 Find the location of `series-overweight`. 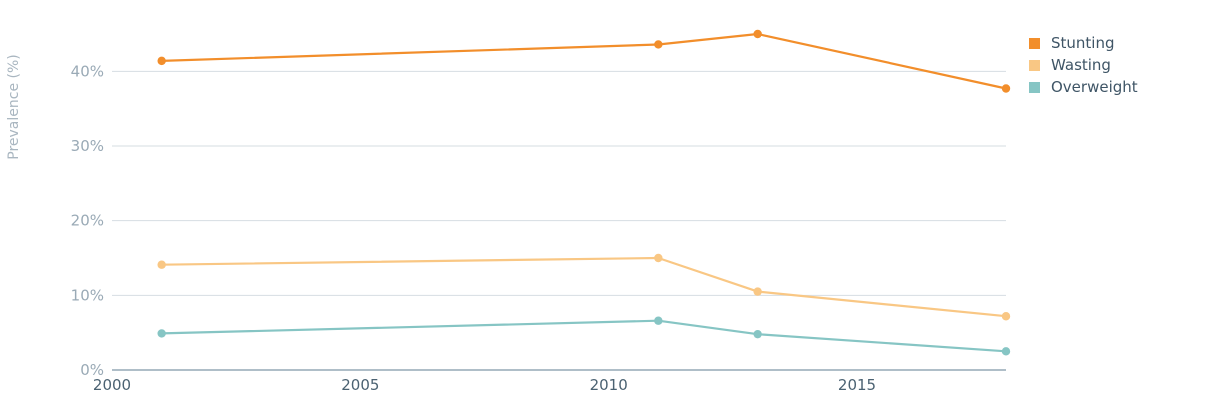

series-overweight is located at coordinates (584, 336).